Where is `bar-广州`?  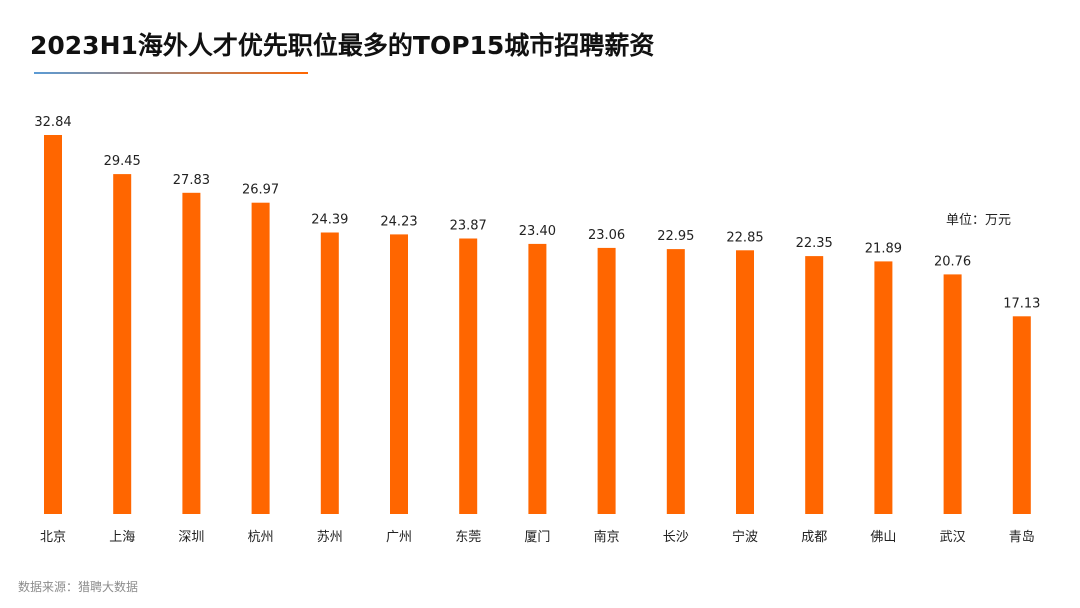 bar-广州 is located at coordinates (399, 374).